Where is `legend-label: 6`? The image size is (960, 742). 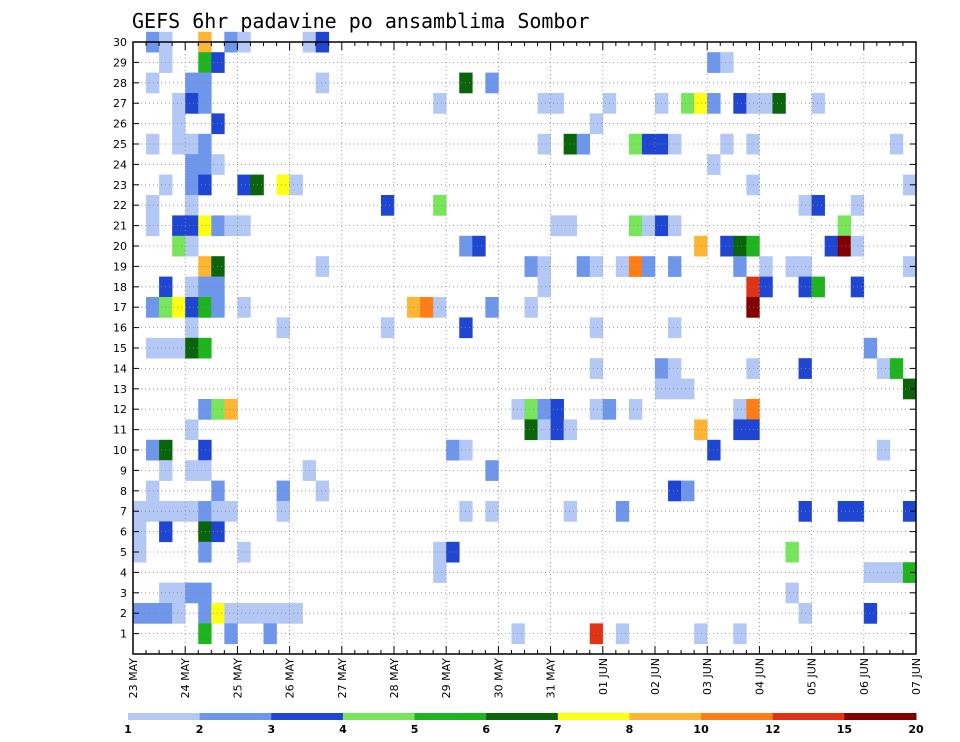
legend-label: 6 is located at coordinates (486, 729).